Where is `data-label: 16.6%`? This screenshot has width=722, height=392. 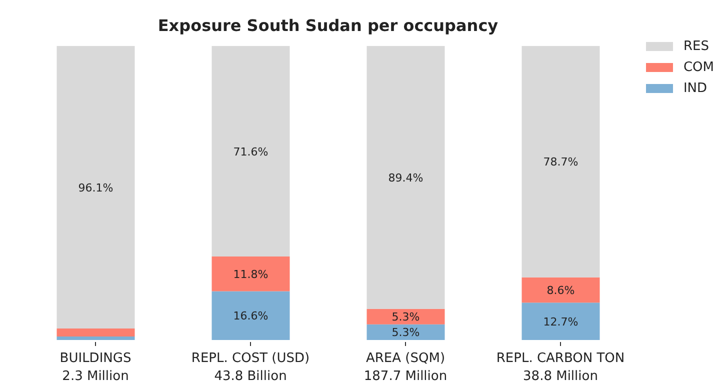 data-label: 16.6% is located at coordinates (250, 316).